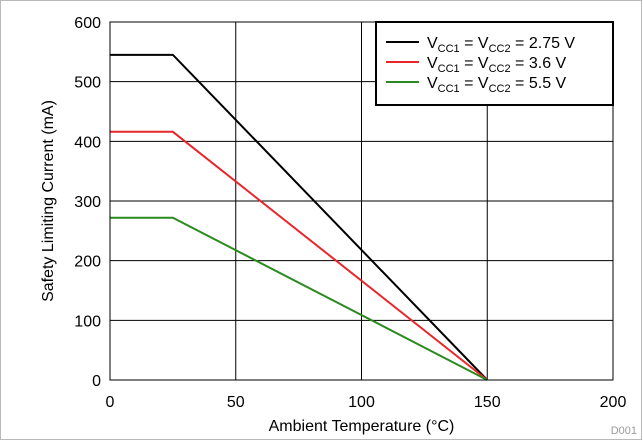 Image resolution: width=642 pixels, height=440 pixels. Describe the element at coordinates (501, 45) in the screenshot. I see `legend-entry: VCC1 = VCC2 = 2.75 V` at that location.